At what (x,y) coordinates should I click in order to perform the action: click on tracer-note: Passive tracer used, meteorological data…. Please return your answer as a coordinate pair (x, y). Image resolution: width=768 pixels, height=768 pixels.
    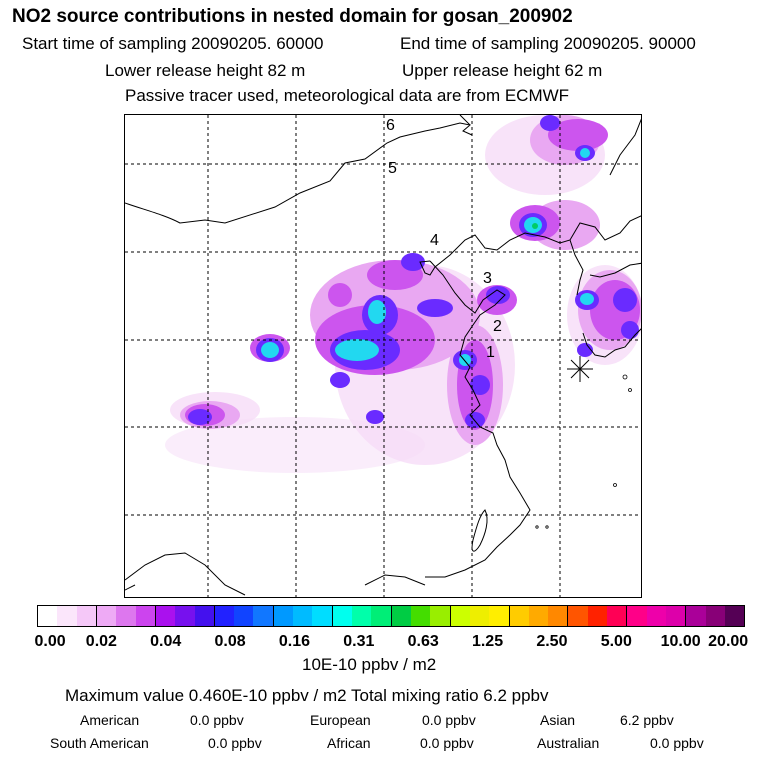
    Looking at the image, I should click on (347, 95).